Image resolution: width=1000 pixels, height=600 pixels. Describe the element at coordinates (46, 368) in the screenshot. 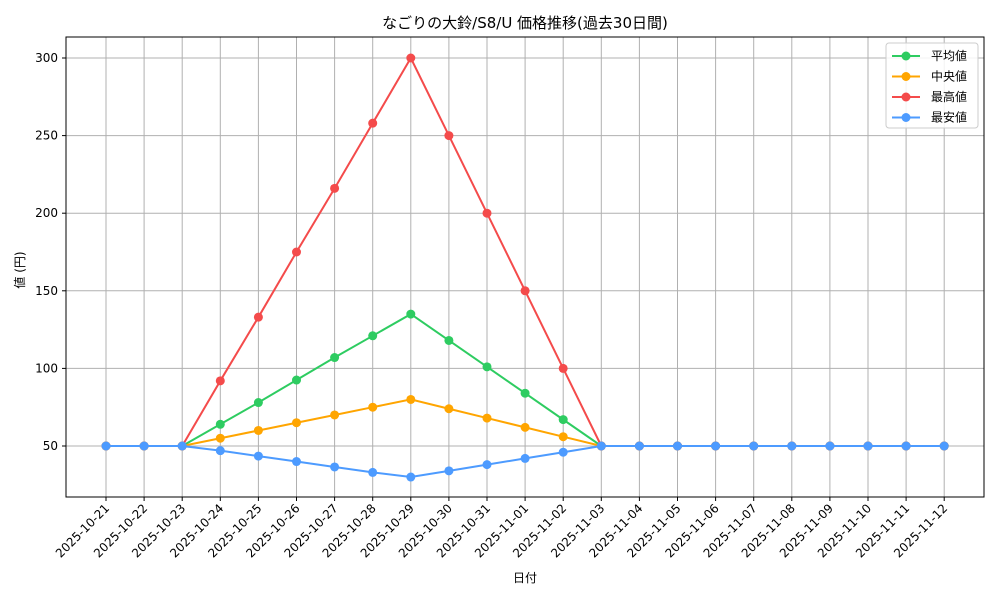

I see `y-tick-label: 100` at that location.